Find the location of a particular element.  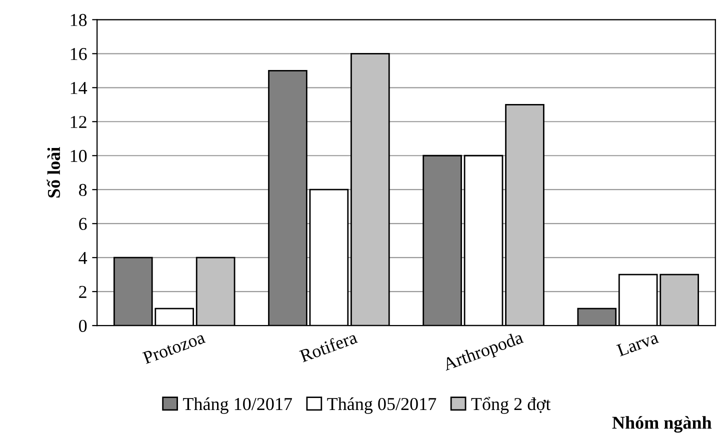

x-tick-label: Rotifera is located at coordinates (328, 346).